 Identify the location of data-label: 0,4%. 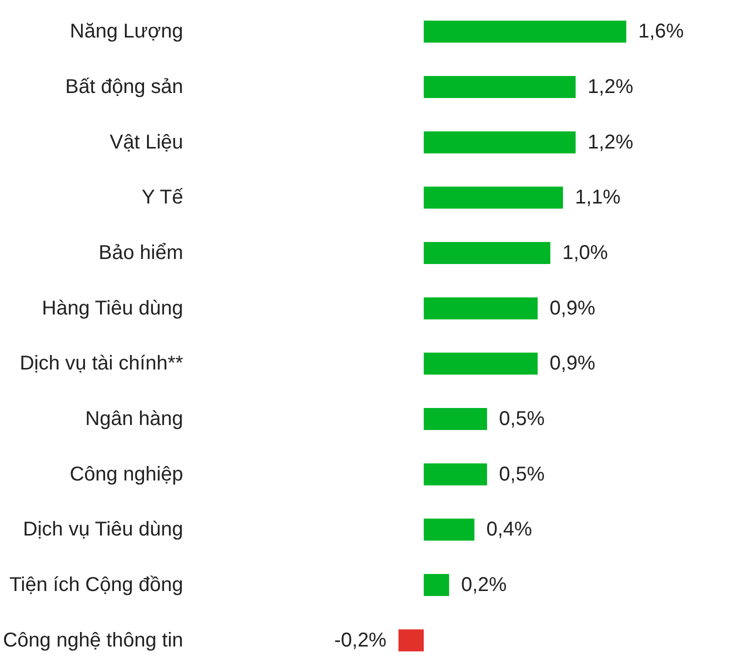
(509, 529).